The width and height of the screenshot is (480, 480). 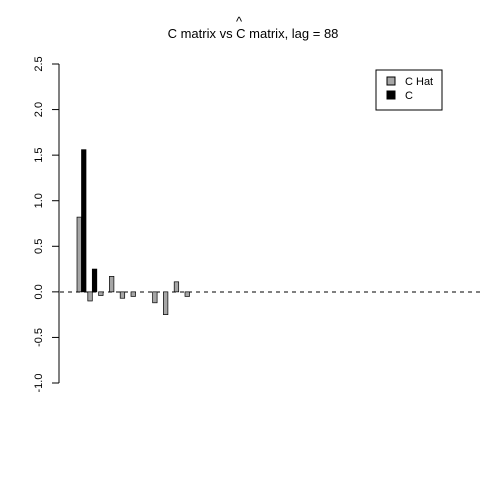 I want to click on legend-swatch-c, so click(x=391, y=95).